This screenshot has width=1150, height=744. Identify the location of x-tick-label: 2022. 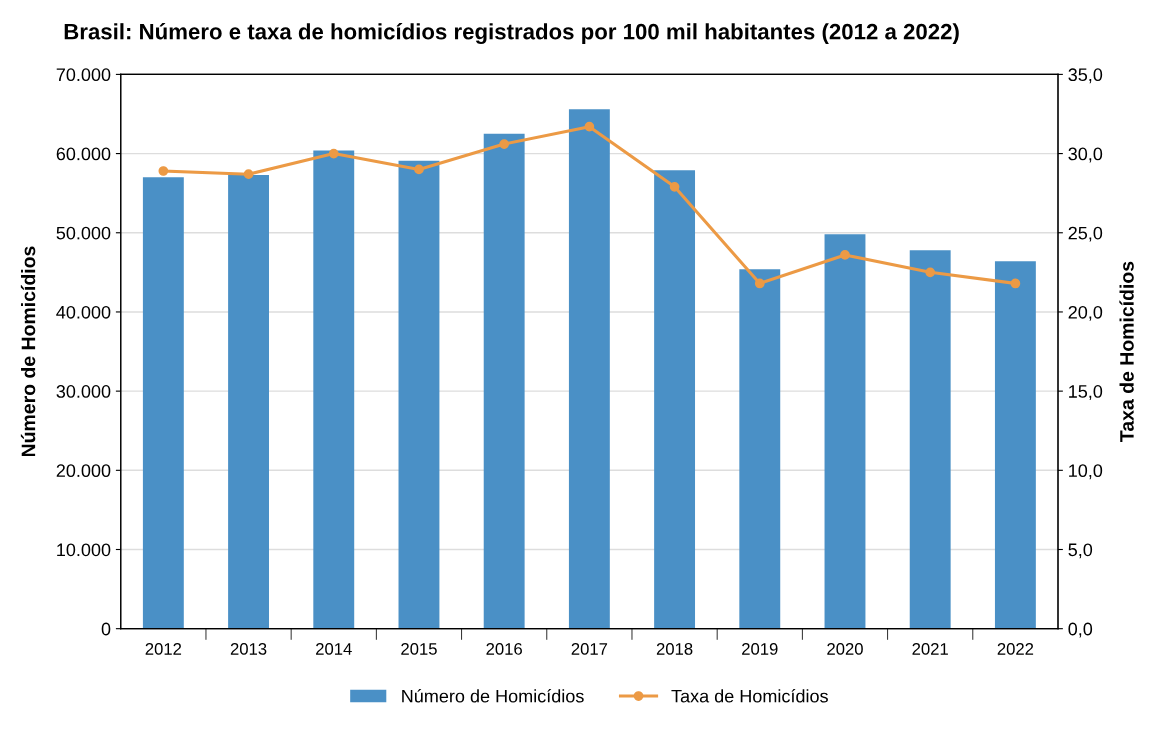
(1015, 649).